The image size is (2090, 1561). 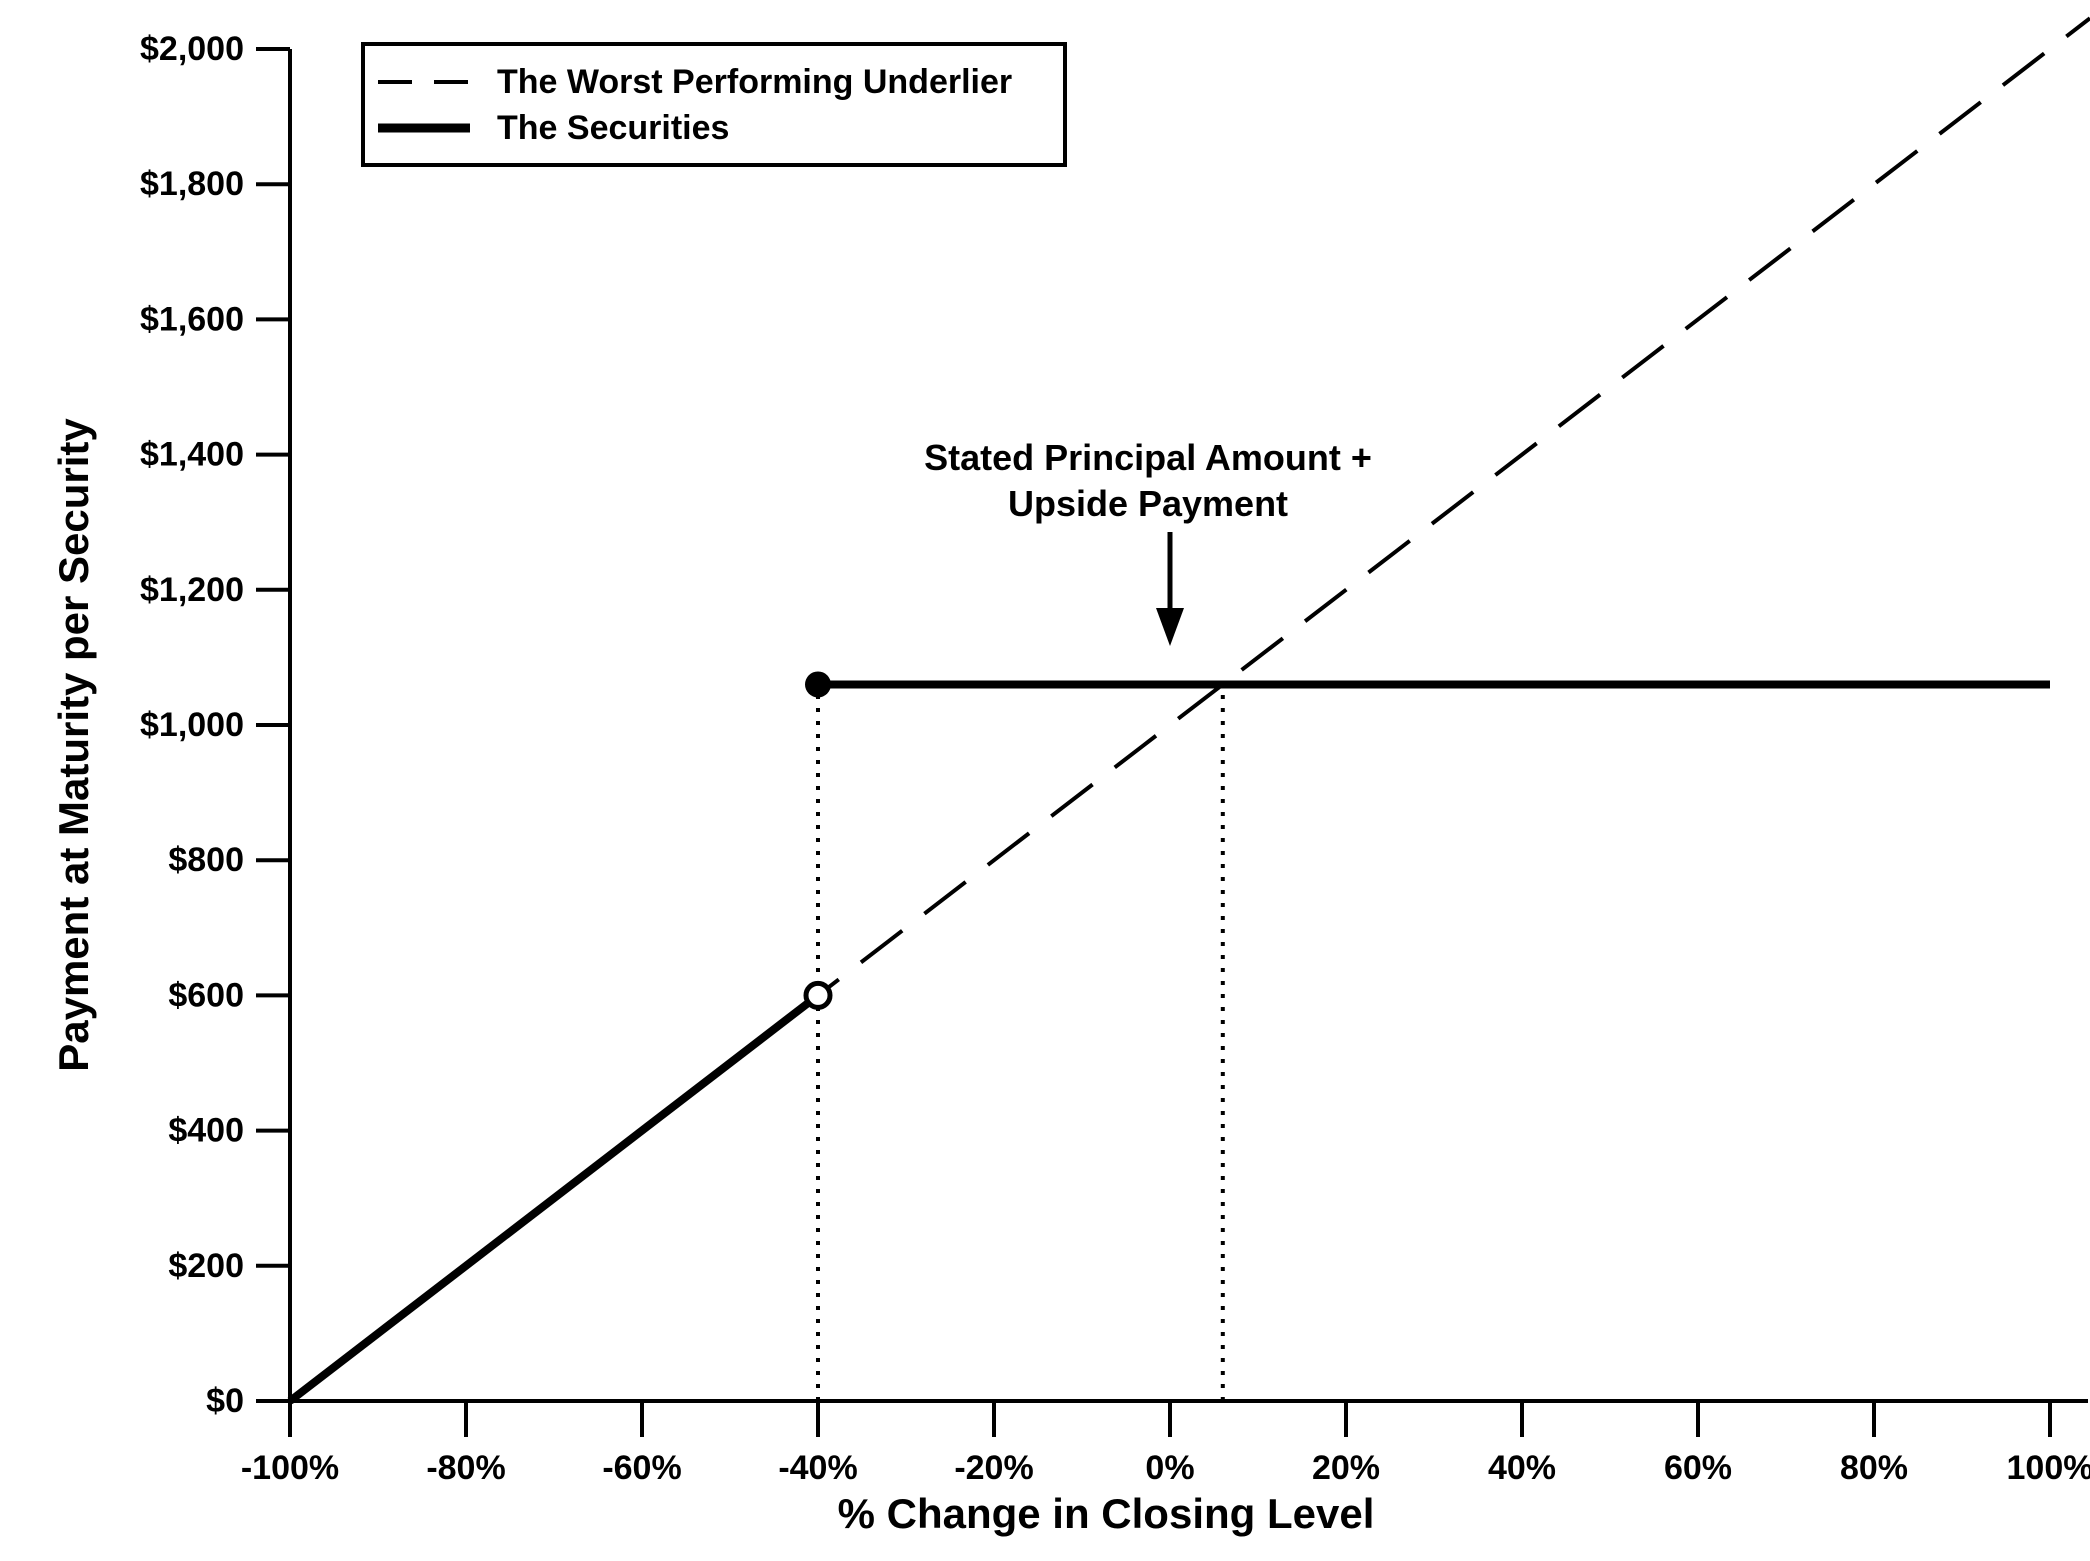 What do you see at coordinates (1169, 1468) in the screenshot?
I see `x-tick-label: 0%` at bounding box center [1169, 1468].